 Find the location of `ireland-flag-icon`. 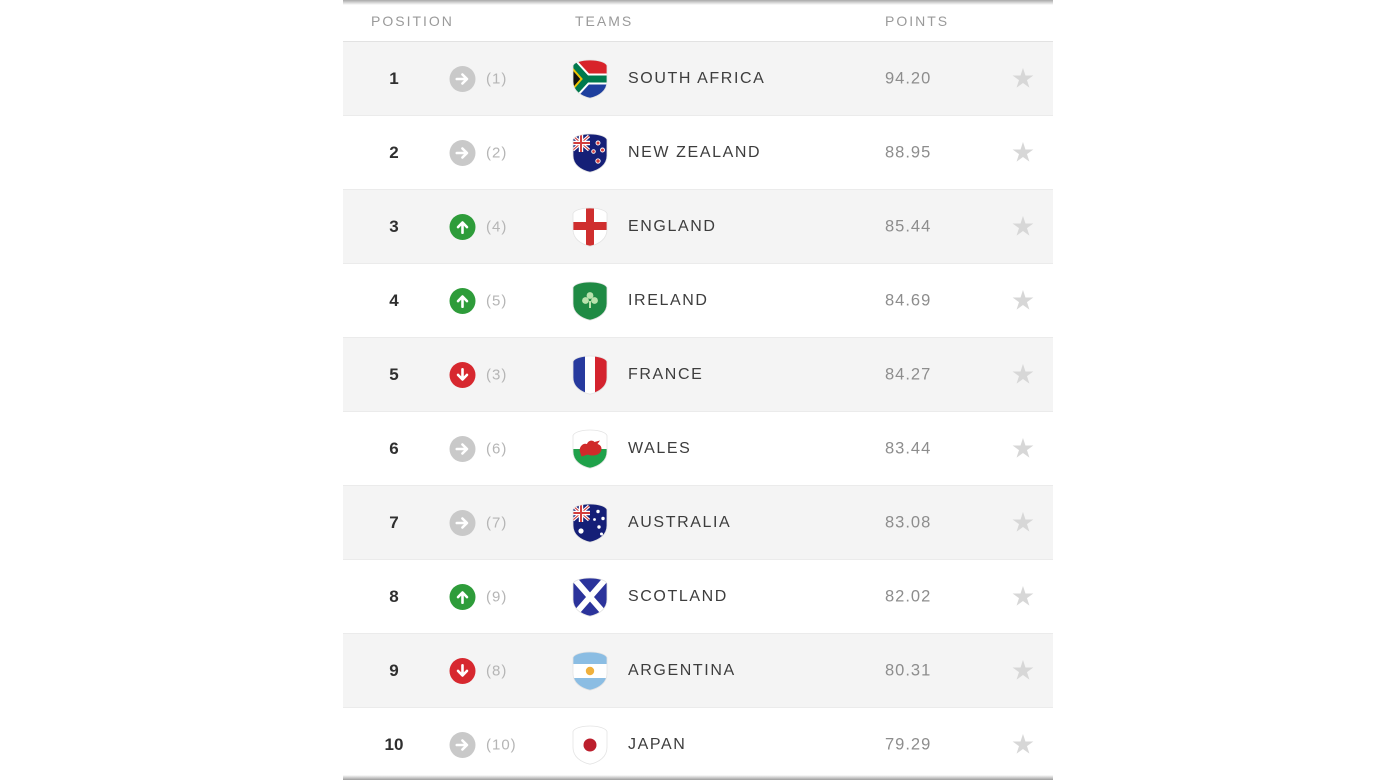

ireland-flag-icon is located at coordinates (590, 301).